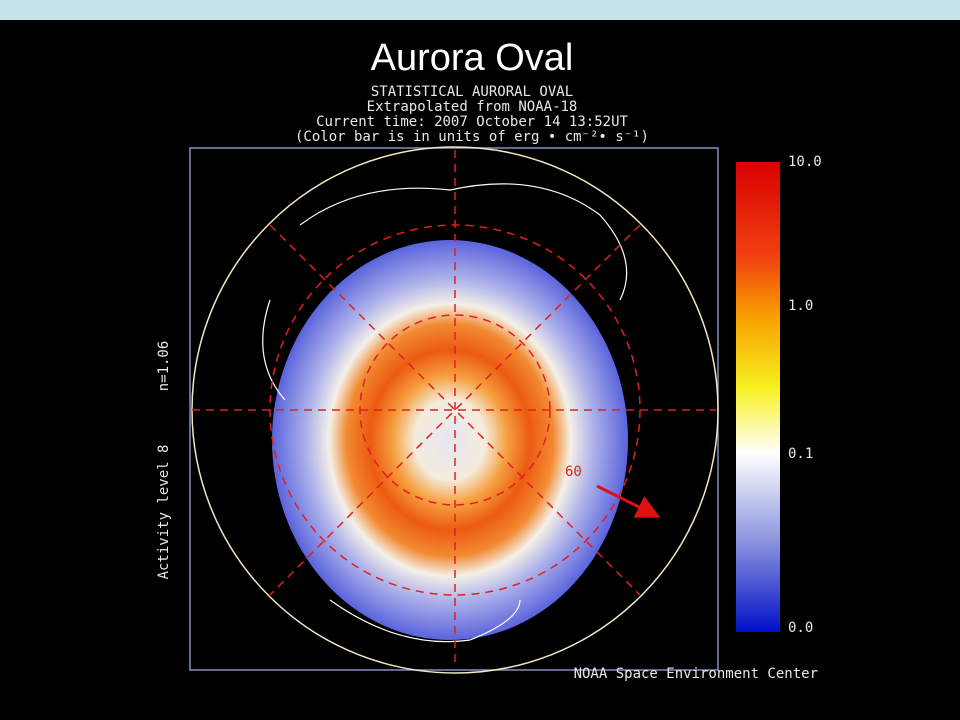 The width and height of the screenshot is (960, 720). Describe the element at coordinates (164, 512) in the screenshot. I see `side-label: Activity level 8` at that location.